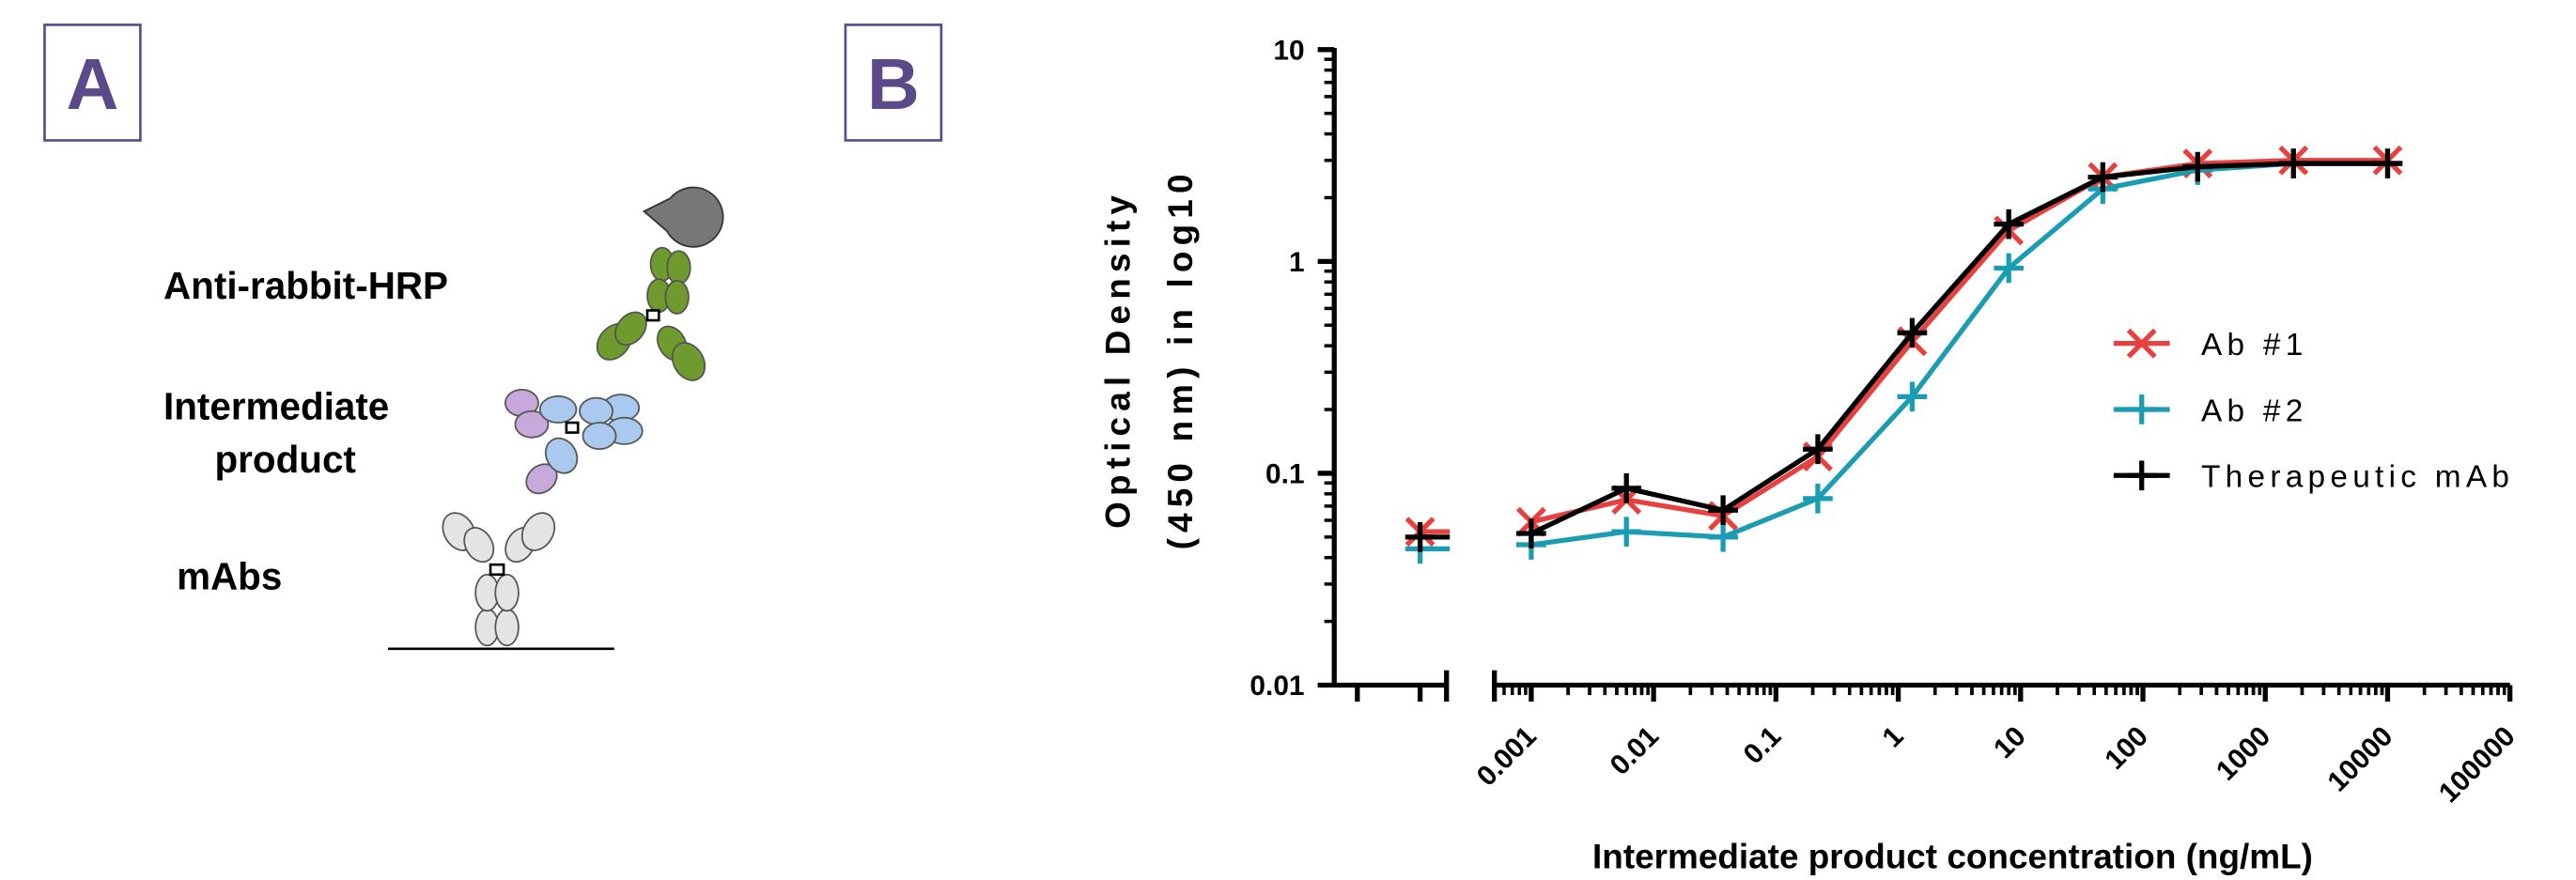 The height and width of the screenshot is (880, 2576). Describe the element at coordinates (2359, 758) in the screenshot. I see `x-tick-label: 10000` at that location.